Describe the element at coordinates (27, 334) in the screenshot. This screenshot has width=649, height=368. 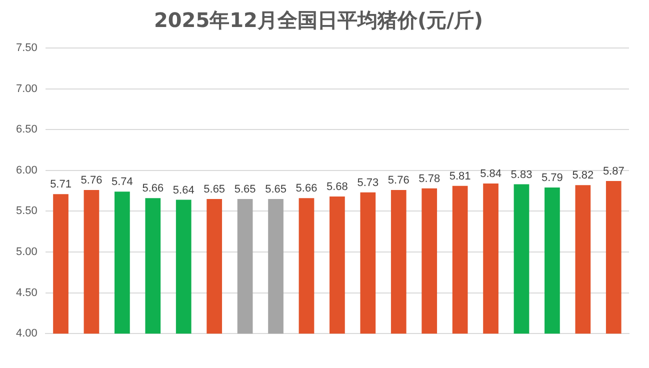
I see `y-tick-label: 4.00` at that location.